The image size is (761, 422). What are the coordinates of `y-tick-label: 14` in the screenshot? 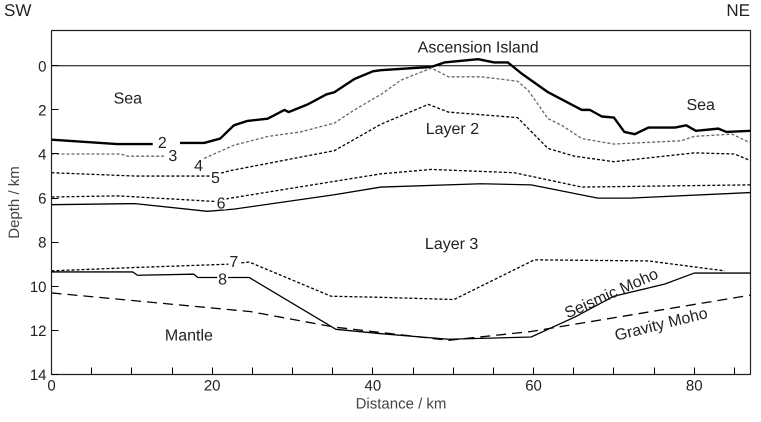 It's located at (38, 375).